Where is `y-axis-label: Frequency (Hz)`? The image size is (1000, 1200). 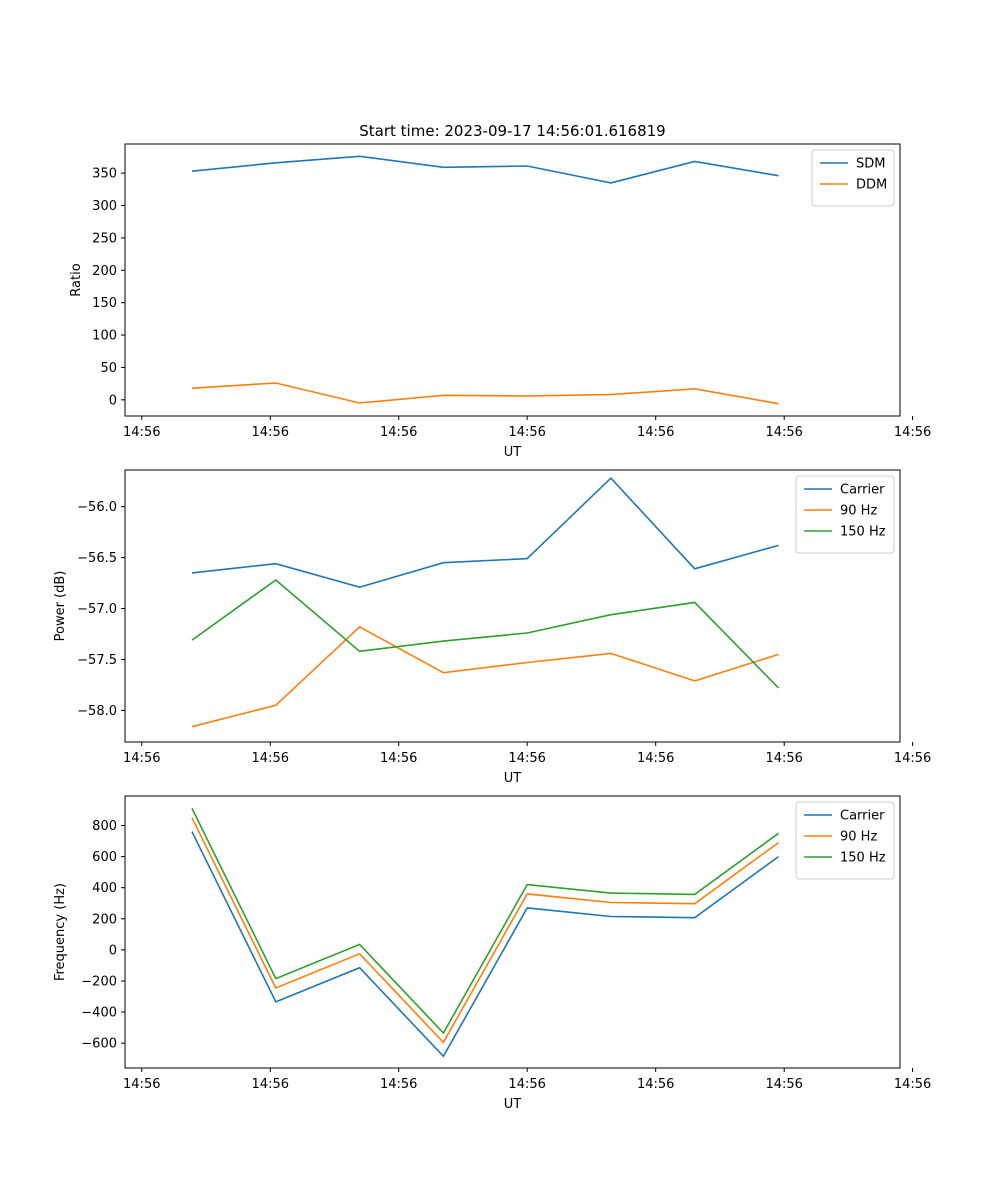
y-axis-label: Frequency (Hz) is located at coordinates (60, 932).